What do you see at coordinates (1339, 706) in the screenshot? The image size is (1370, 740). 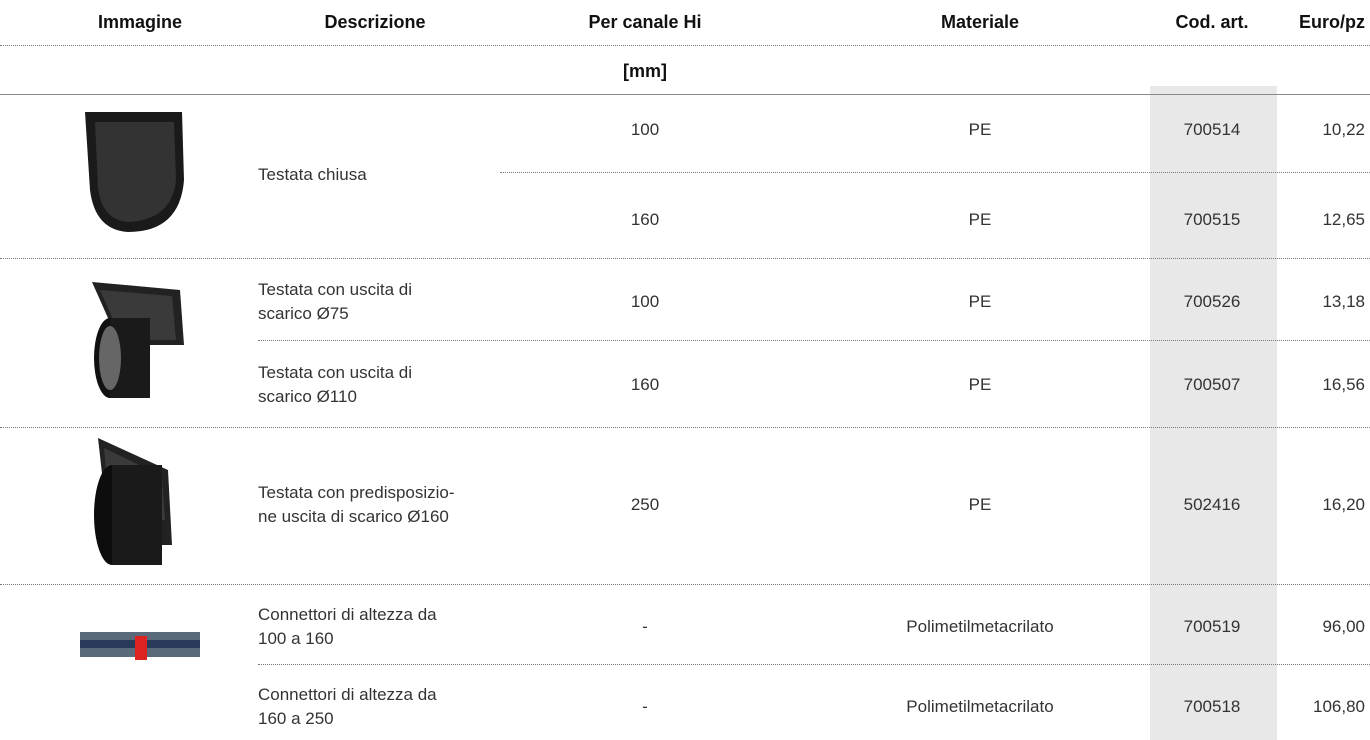 I see `price: 106,80` at bounding box center [1339, 706].